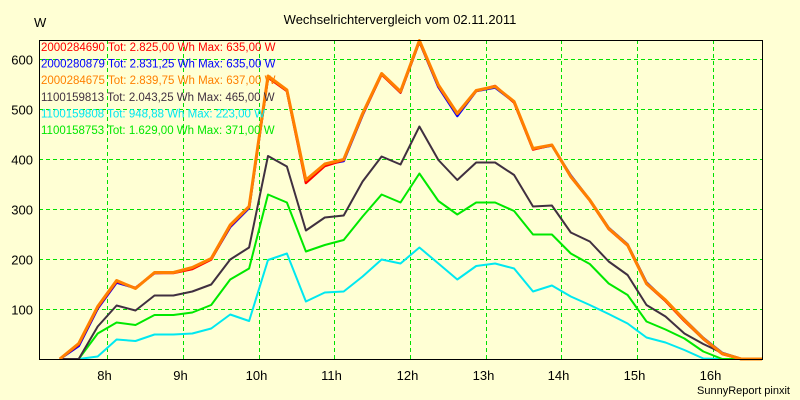 The image size is (800, 400). I want to click on chart-title: Wechselrichtervergleich vom 02.11.2011, so click(400, 19).